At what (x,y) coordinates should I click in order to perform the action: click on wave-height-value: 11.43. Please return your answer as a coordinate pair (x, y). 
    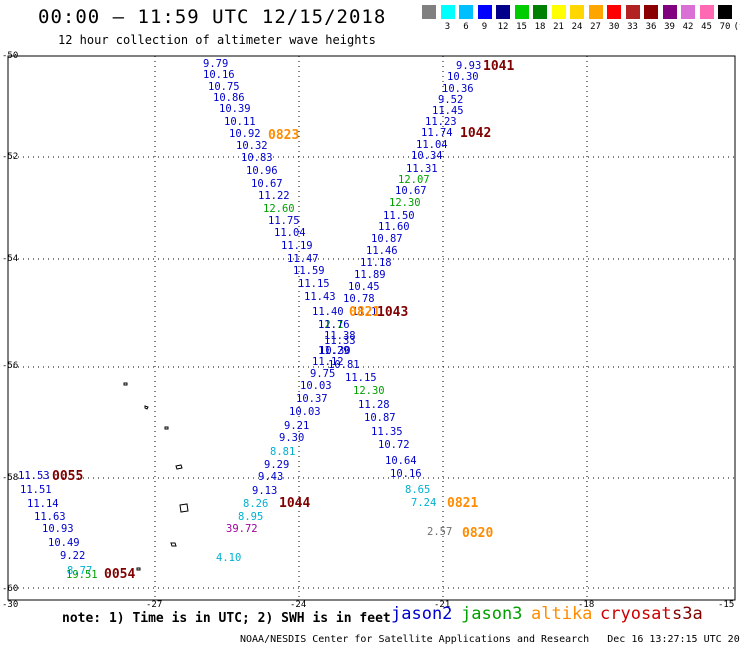
    Looking at the image, I should click on (320, 297).